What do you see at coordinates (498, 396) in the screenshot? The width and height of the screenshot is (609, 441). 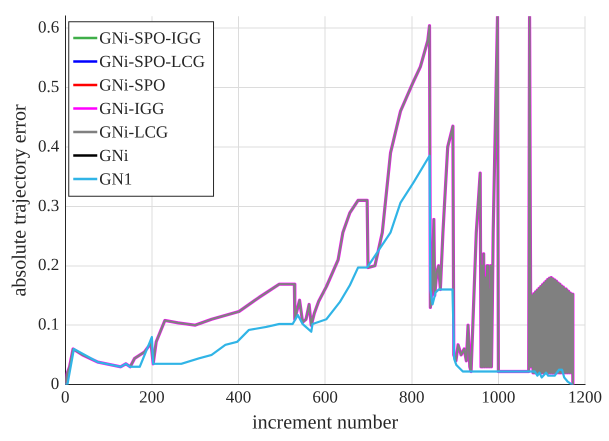 I see `x-tick-label: 1000` at bounding box center [498, 396].